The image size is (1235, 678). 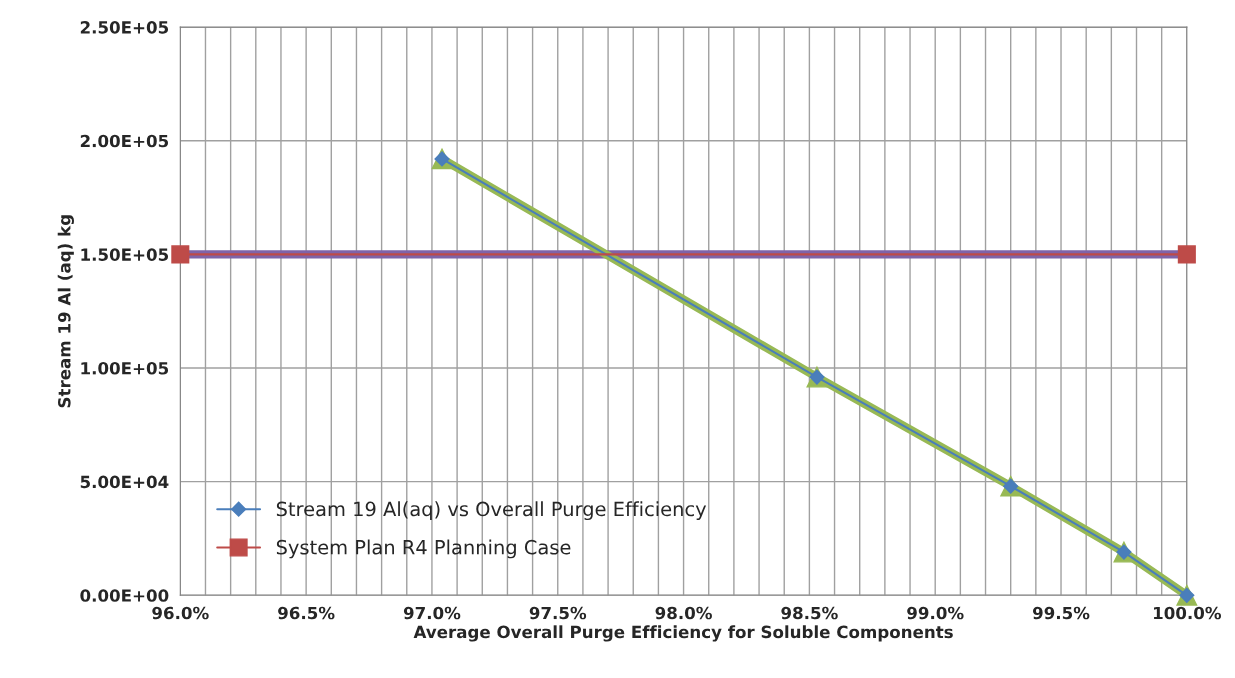 I want to click on x-tick-label: 100.0%, so click(x=1188, y=613).